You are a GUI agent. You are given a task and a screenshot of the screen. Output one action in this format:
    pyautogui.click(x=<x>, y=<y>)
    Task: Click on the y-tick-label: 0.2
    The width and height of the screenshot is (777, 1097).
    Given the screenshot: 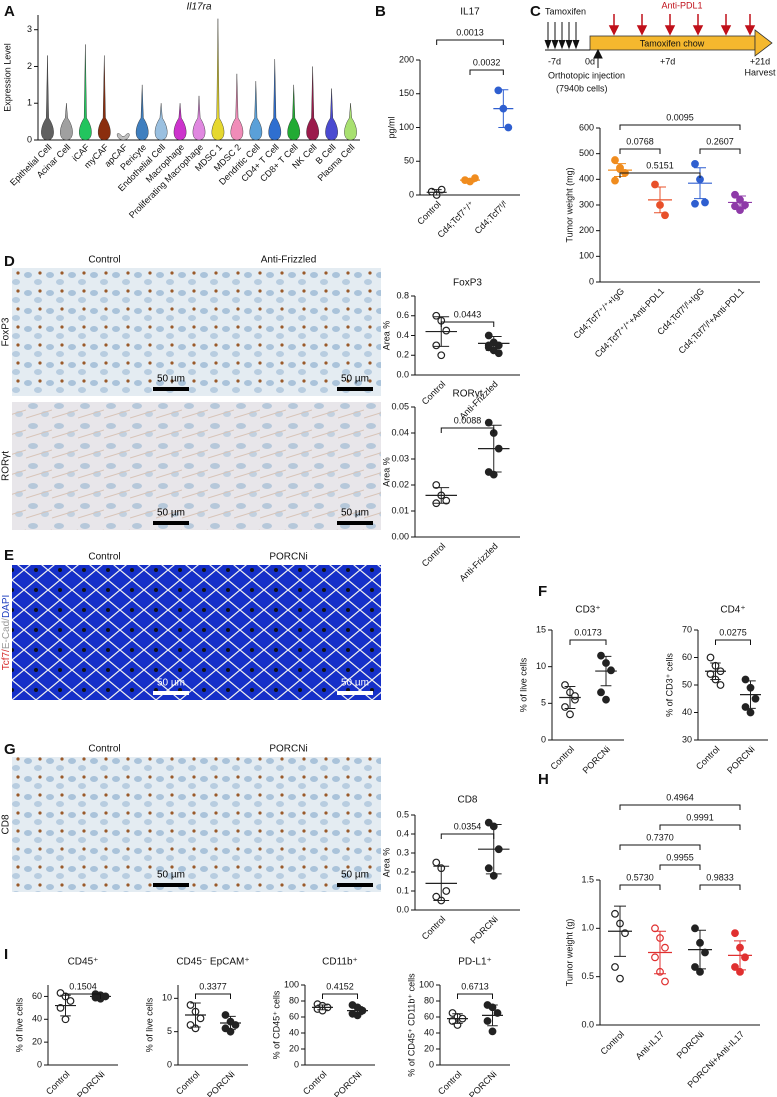 What is the action you would take?
    pyautogui.click(x=402, y=355)
    